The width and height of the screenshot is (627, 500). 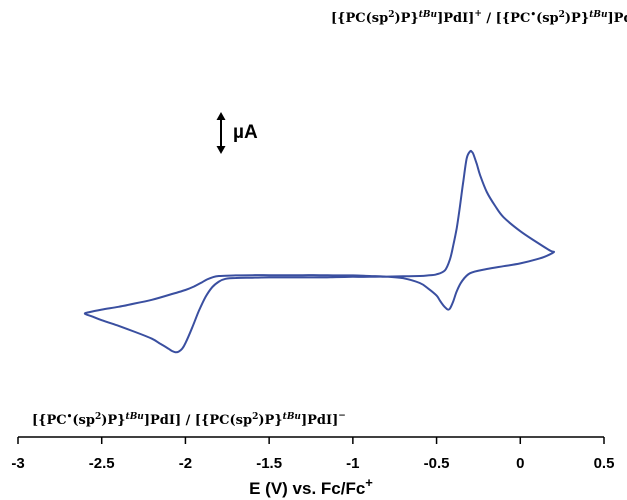 I want to click on x-axis-title: E (V) vs. Fc/Fc+, so click(x=311, y=486).